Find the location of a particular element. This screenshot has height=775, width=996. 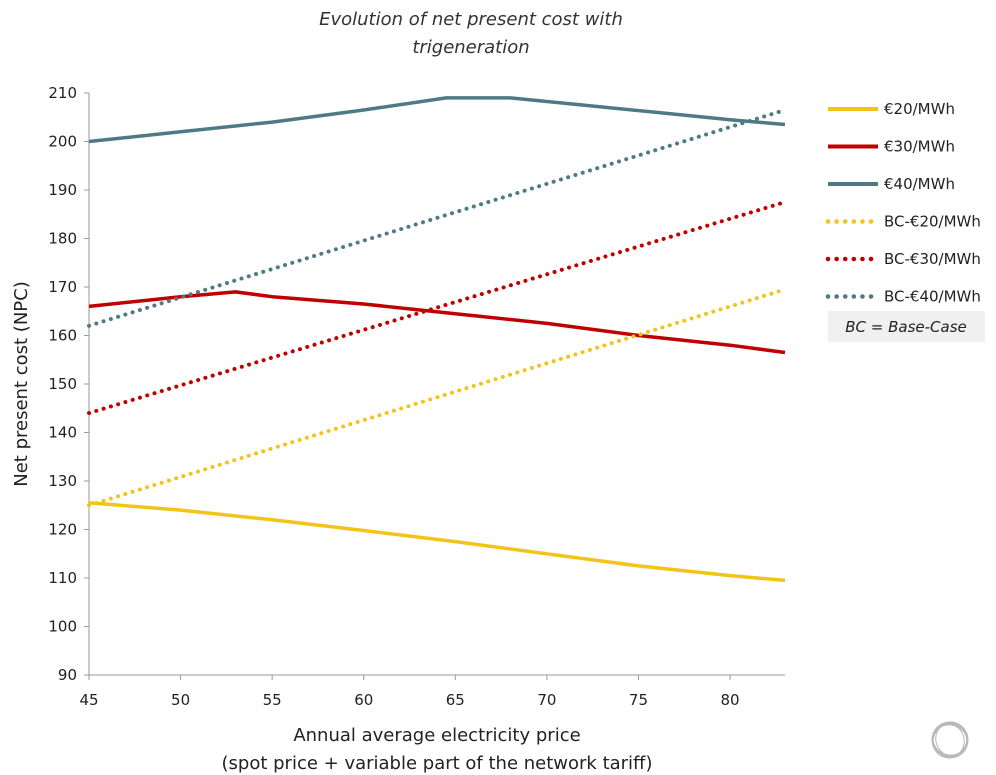

base-case-note-text: BC = Base-Case is located at coordinates (906, 327).